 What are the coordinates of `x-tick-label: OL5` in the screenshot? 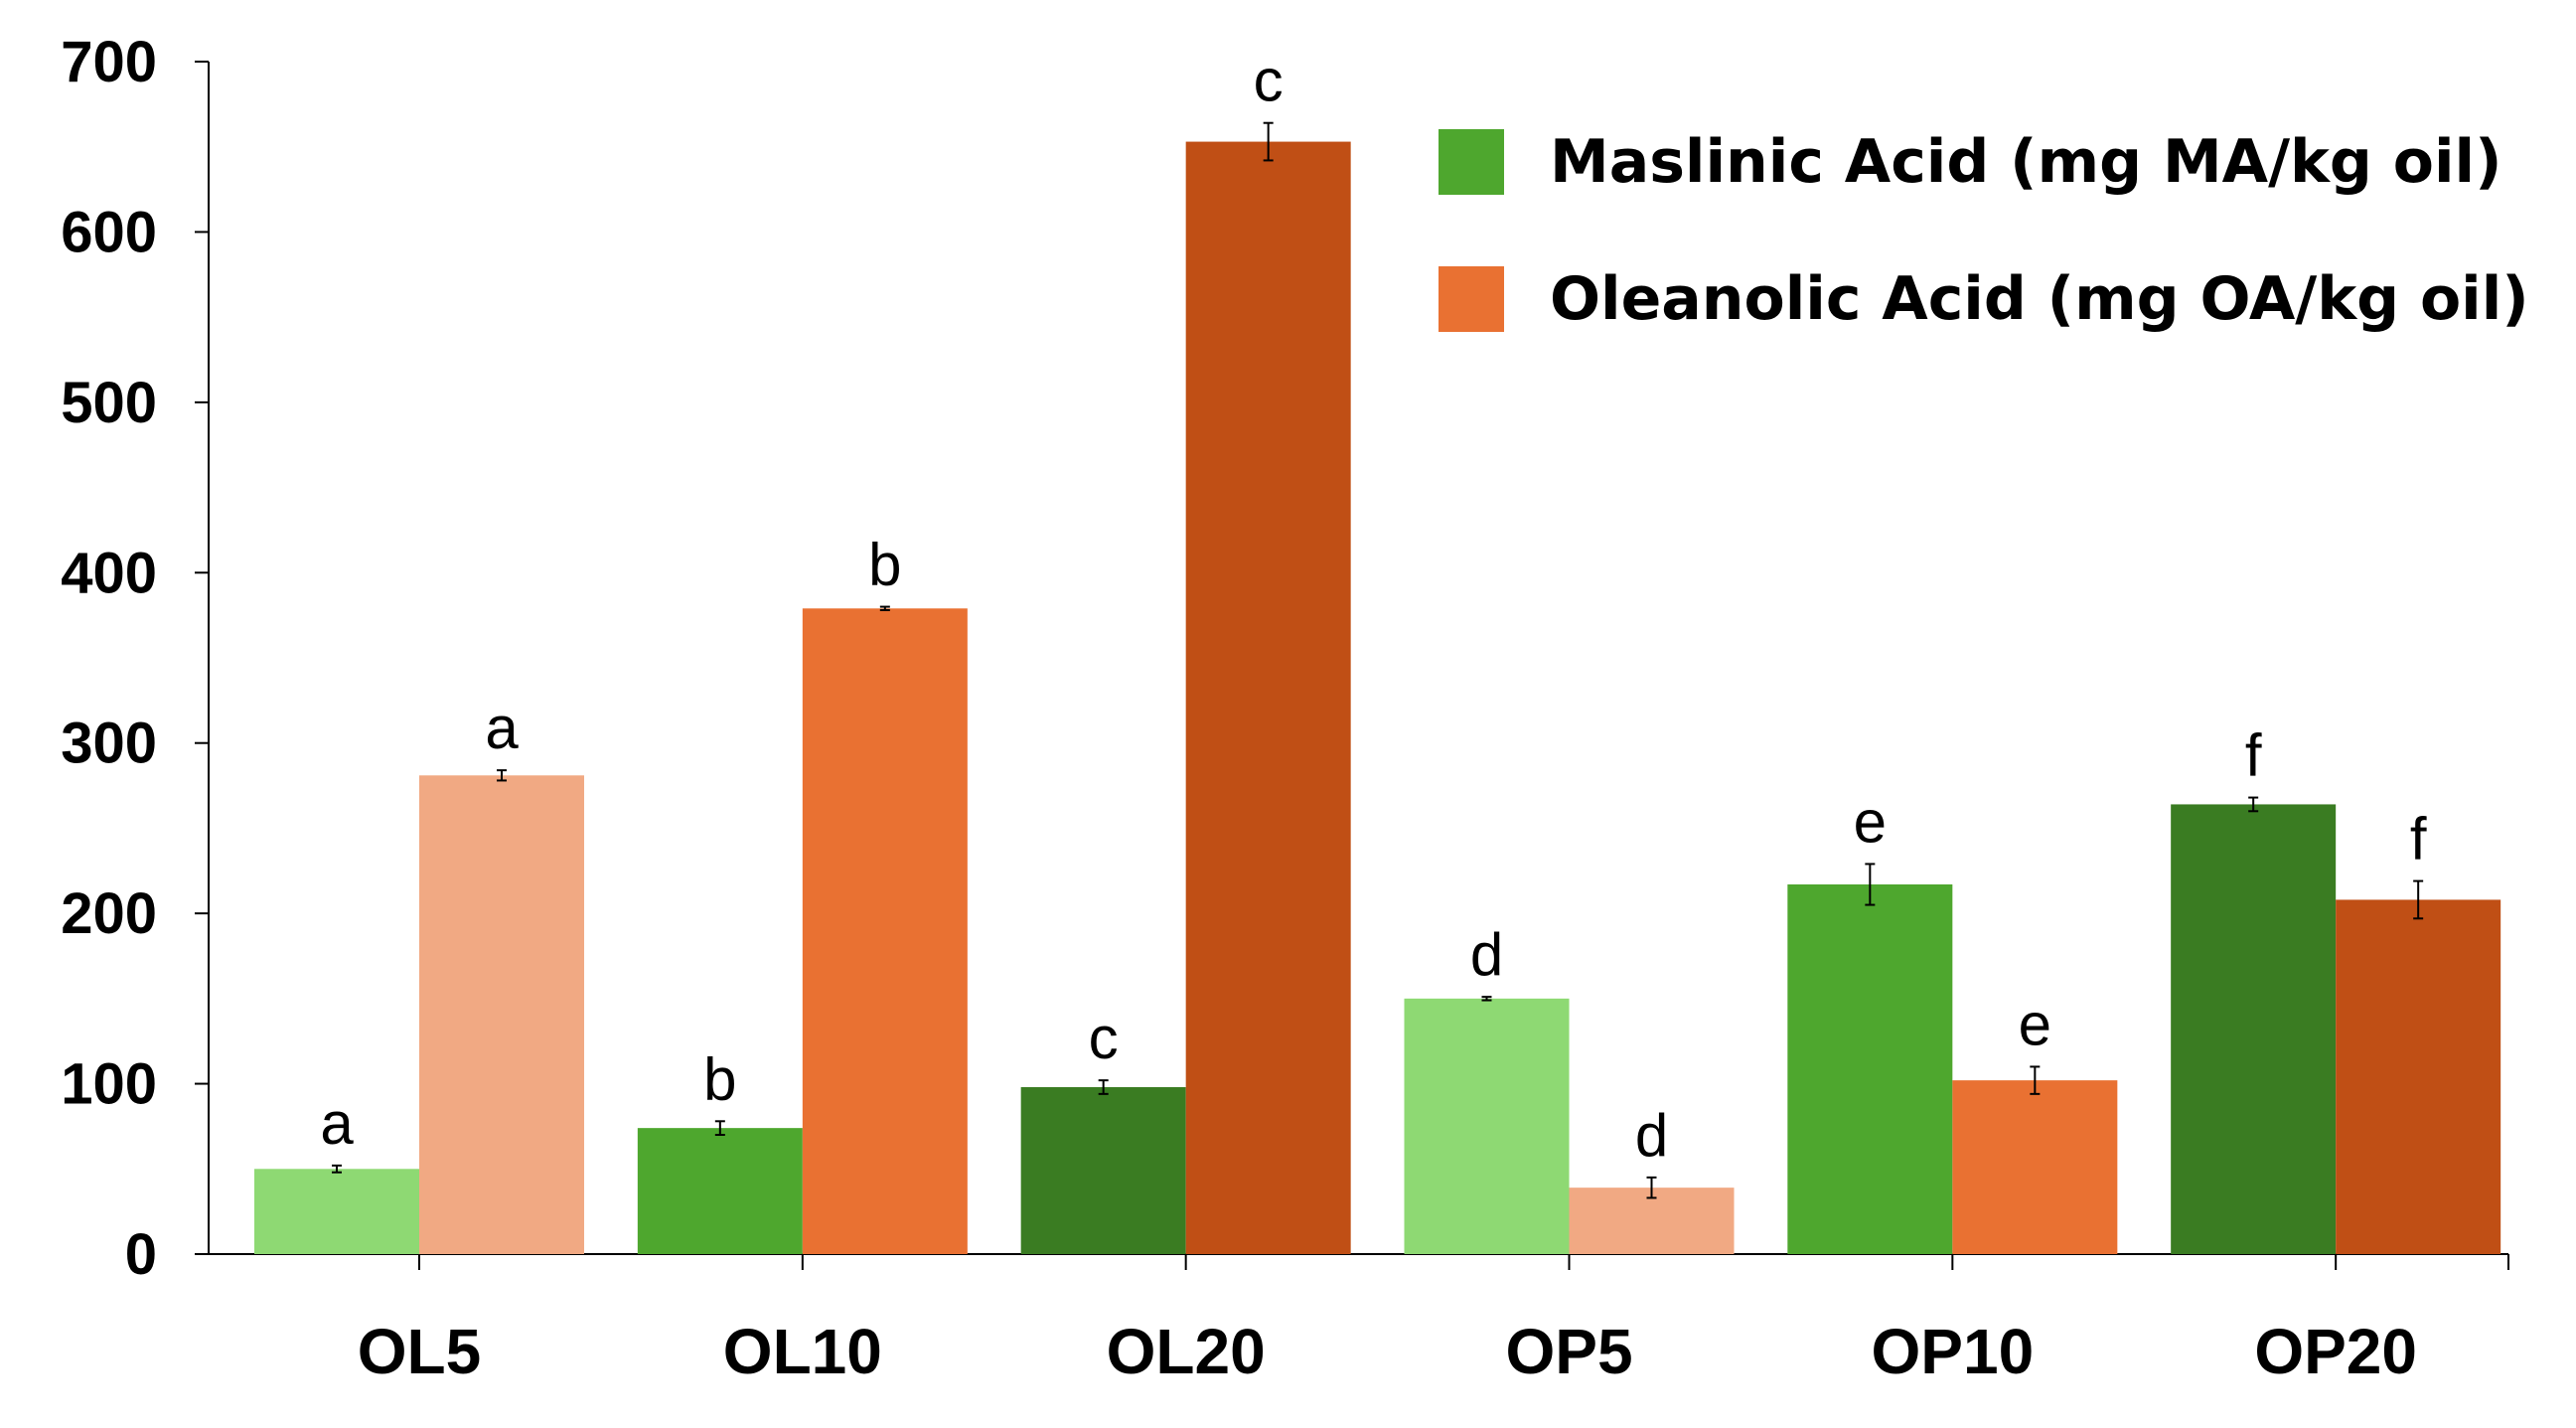 It's located at (419, 1351).